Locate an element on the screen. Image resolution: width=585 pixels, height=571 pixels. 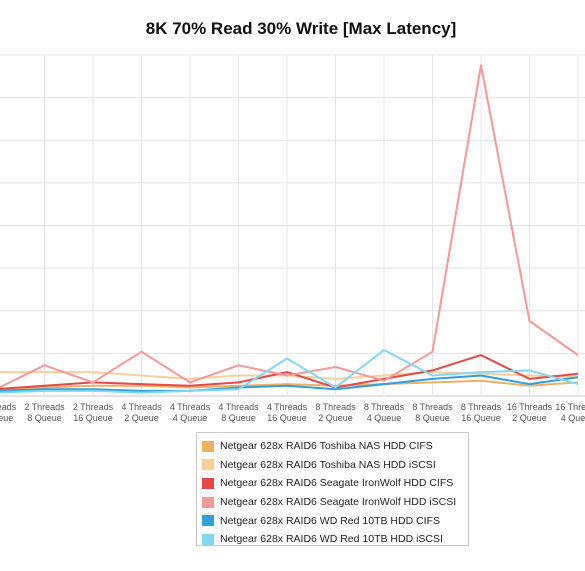
x-tick-label: 4 Threads 2 Queue is located at coordinates (141, 412).